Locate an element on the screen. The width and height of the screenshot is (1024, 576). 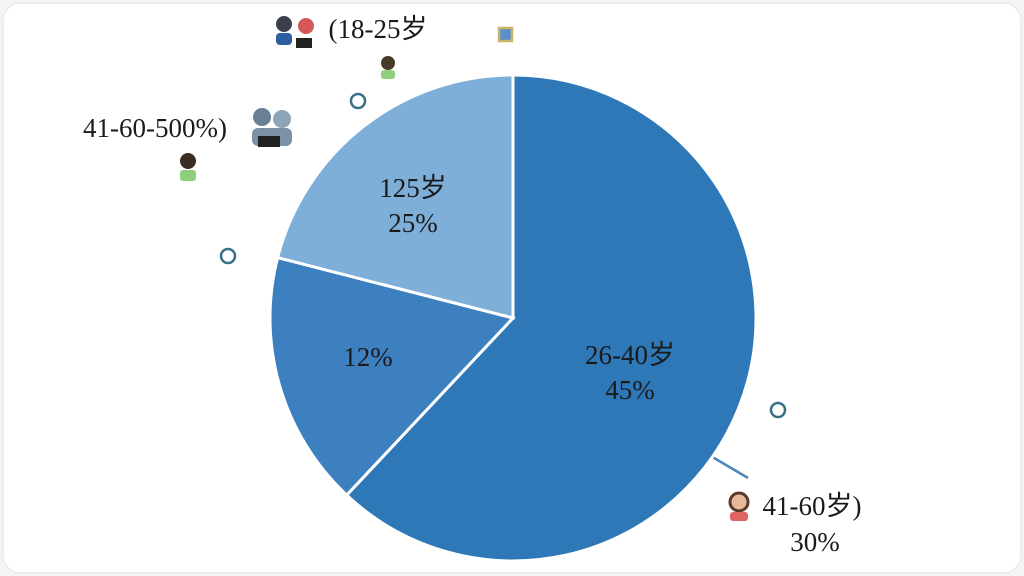
annotation: 41-60岁) is located at coordinates (812, 506).